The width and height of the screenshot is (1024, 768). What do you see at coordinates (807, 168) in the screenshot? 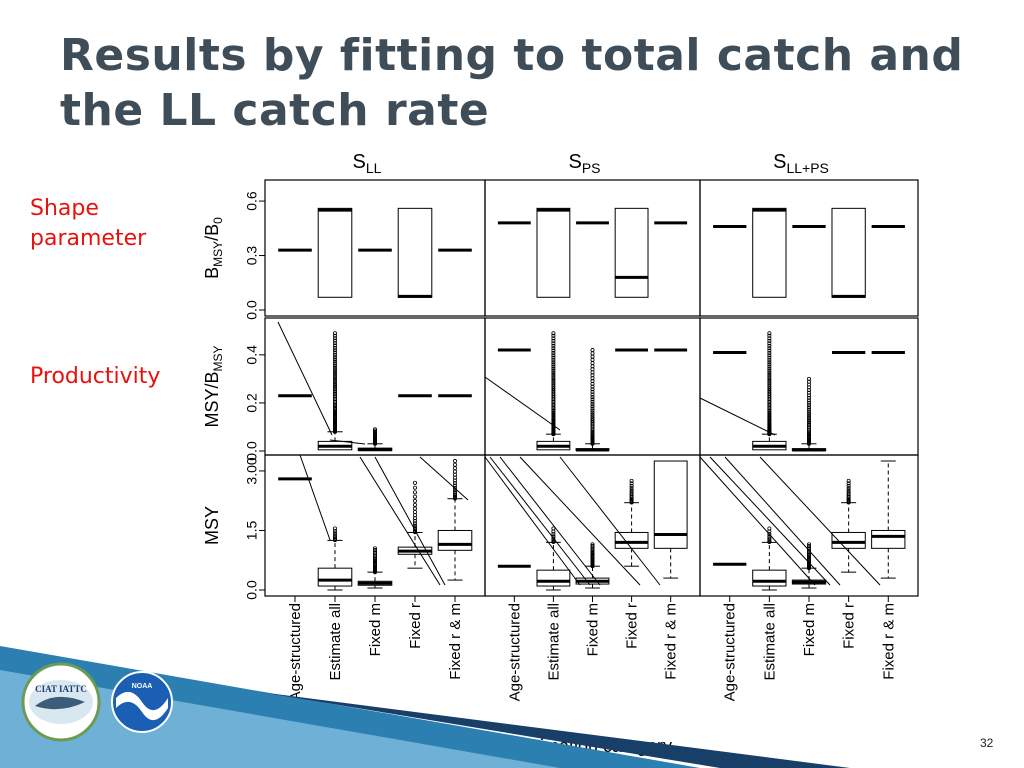
I see `column-header-subscript: LL+PS` at bounding box center [807, 168].